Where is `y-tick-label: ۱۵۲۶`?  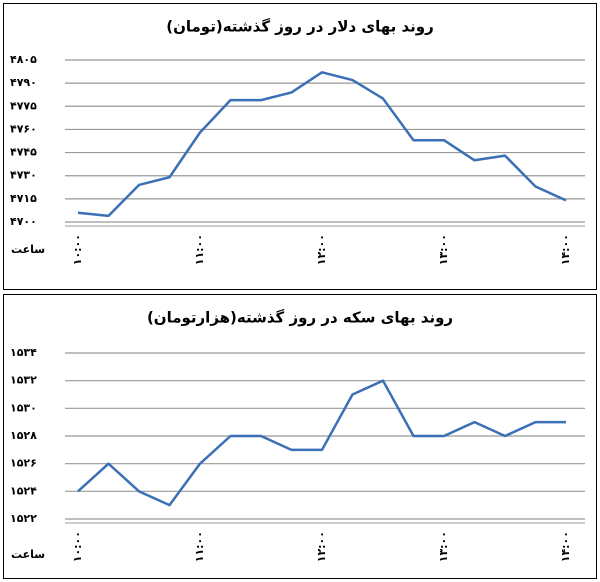 y-tick-label: ۱۵۲۶ is located at coordinates (23, 463).